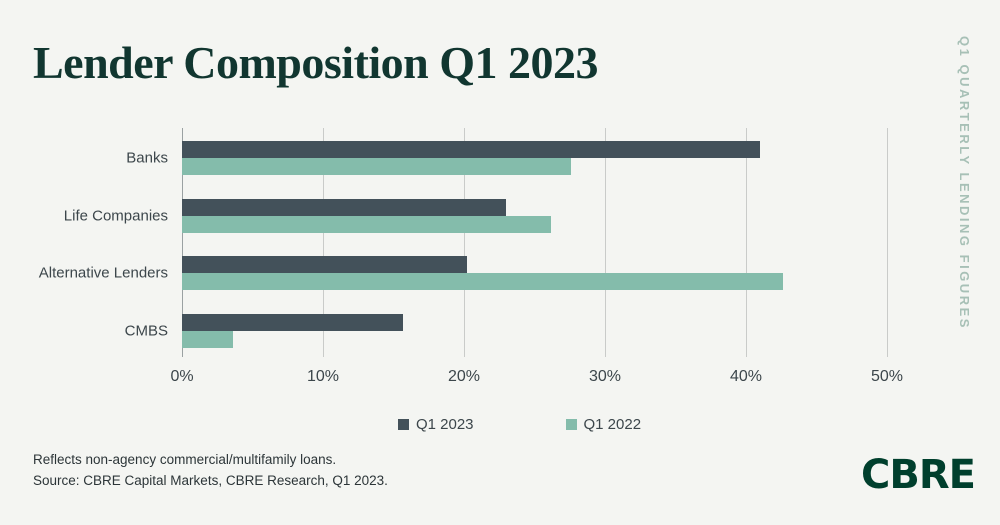 This screenshot has width=1000, height=525. Describe the element at coordinates (464, 242) in the screenshot. I see `gridline-20%` at that location.